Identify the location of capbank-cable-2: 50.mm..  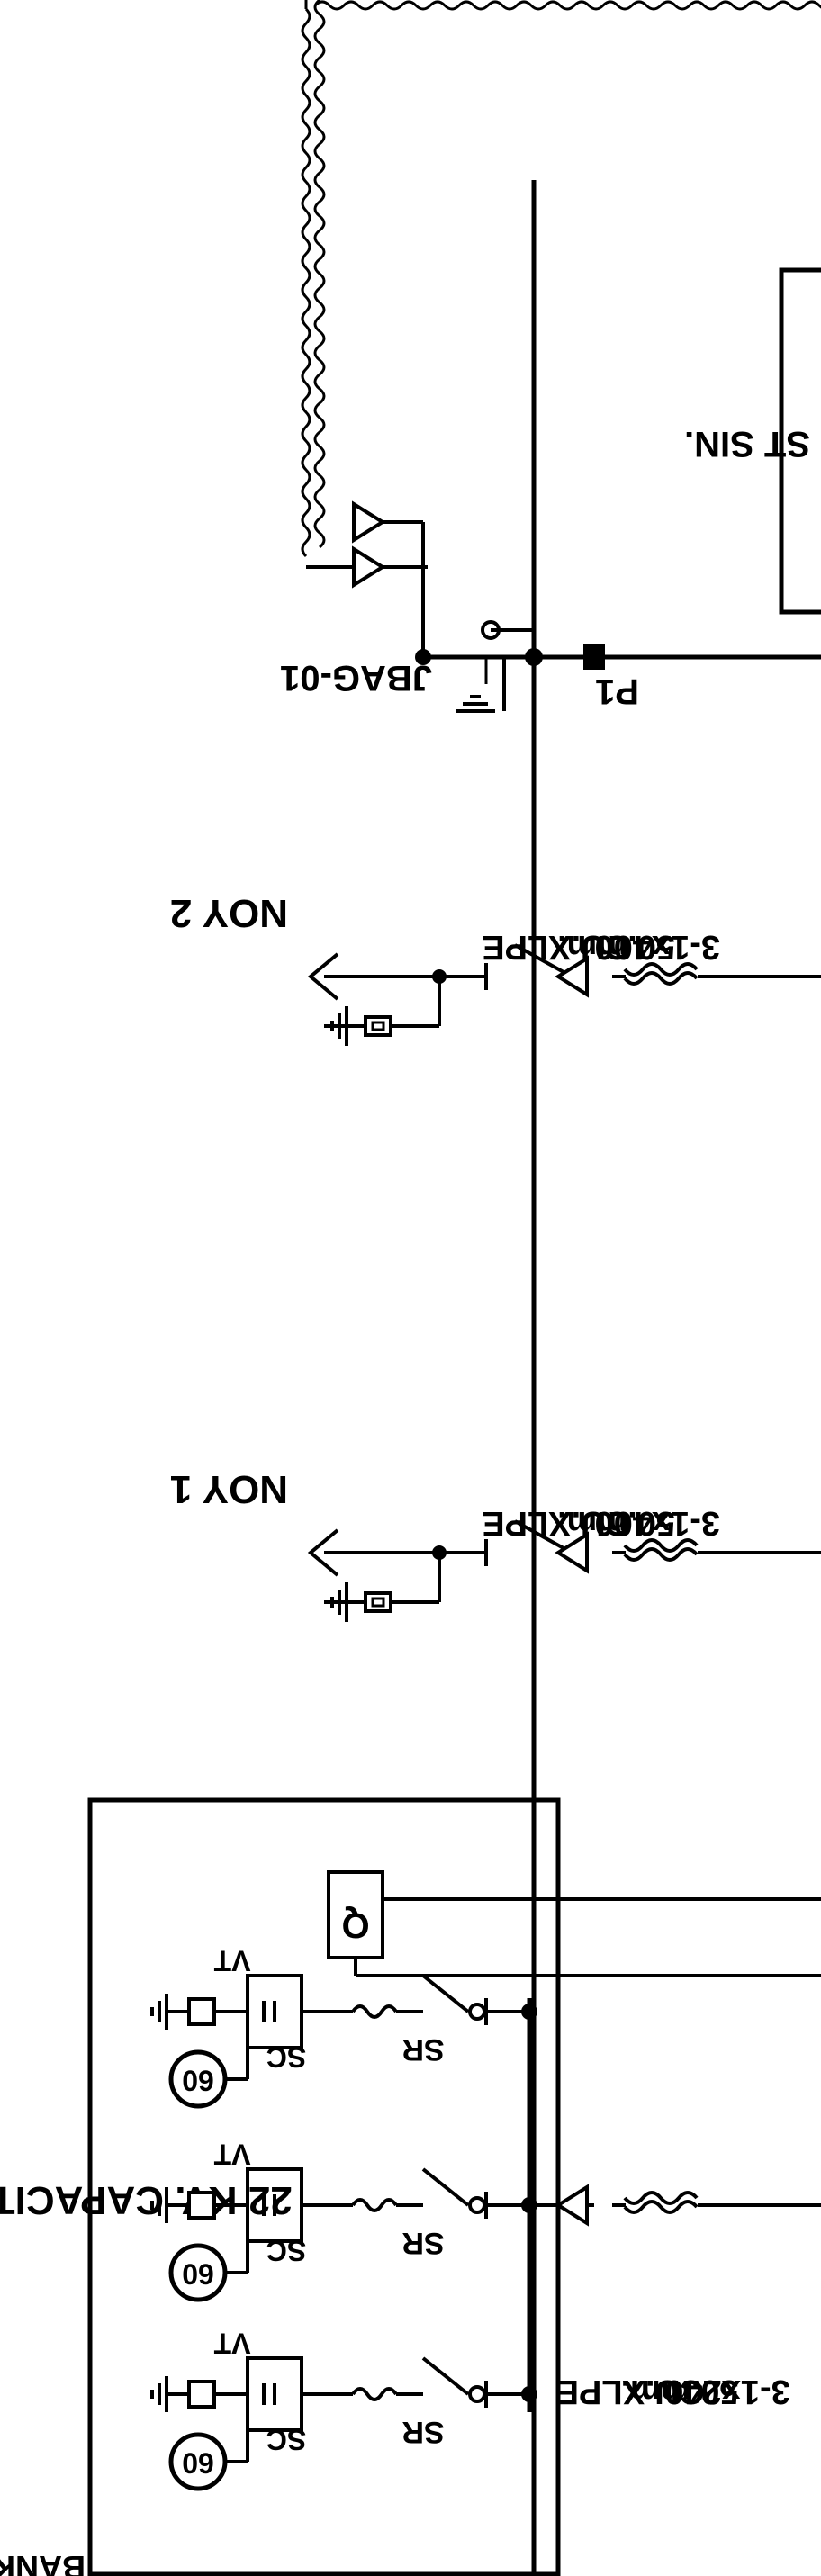
(680, 2391).